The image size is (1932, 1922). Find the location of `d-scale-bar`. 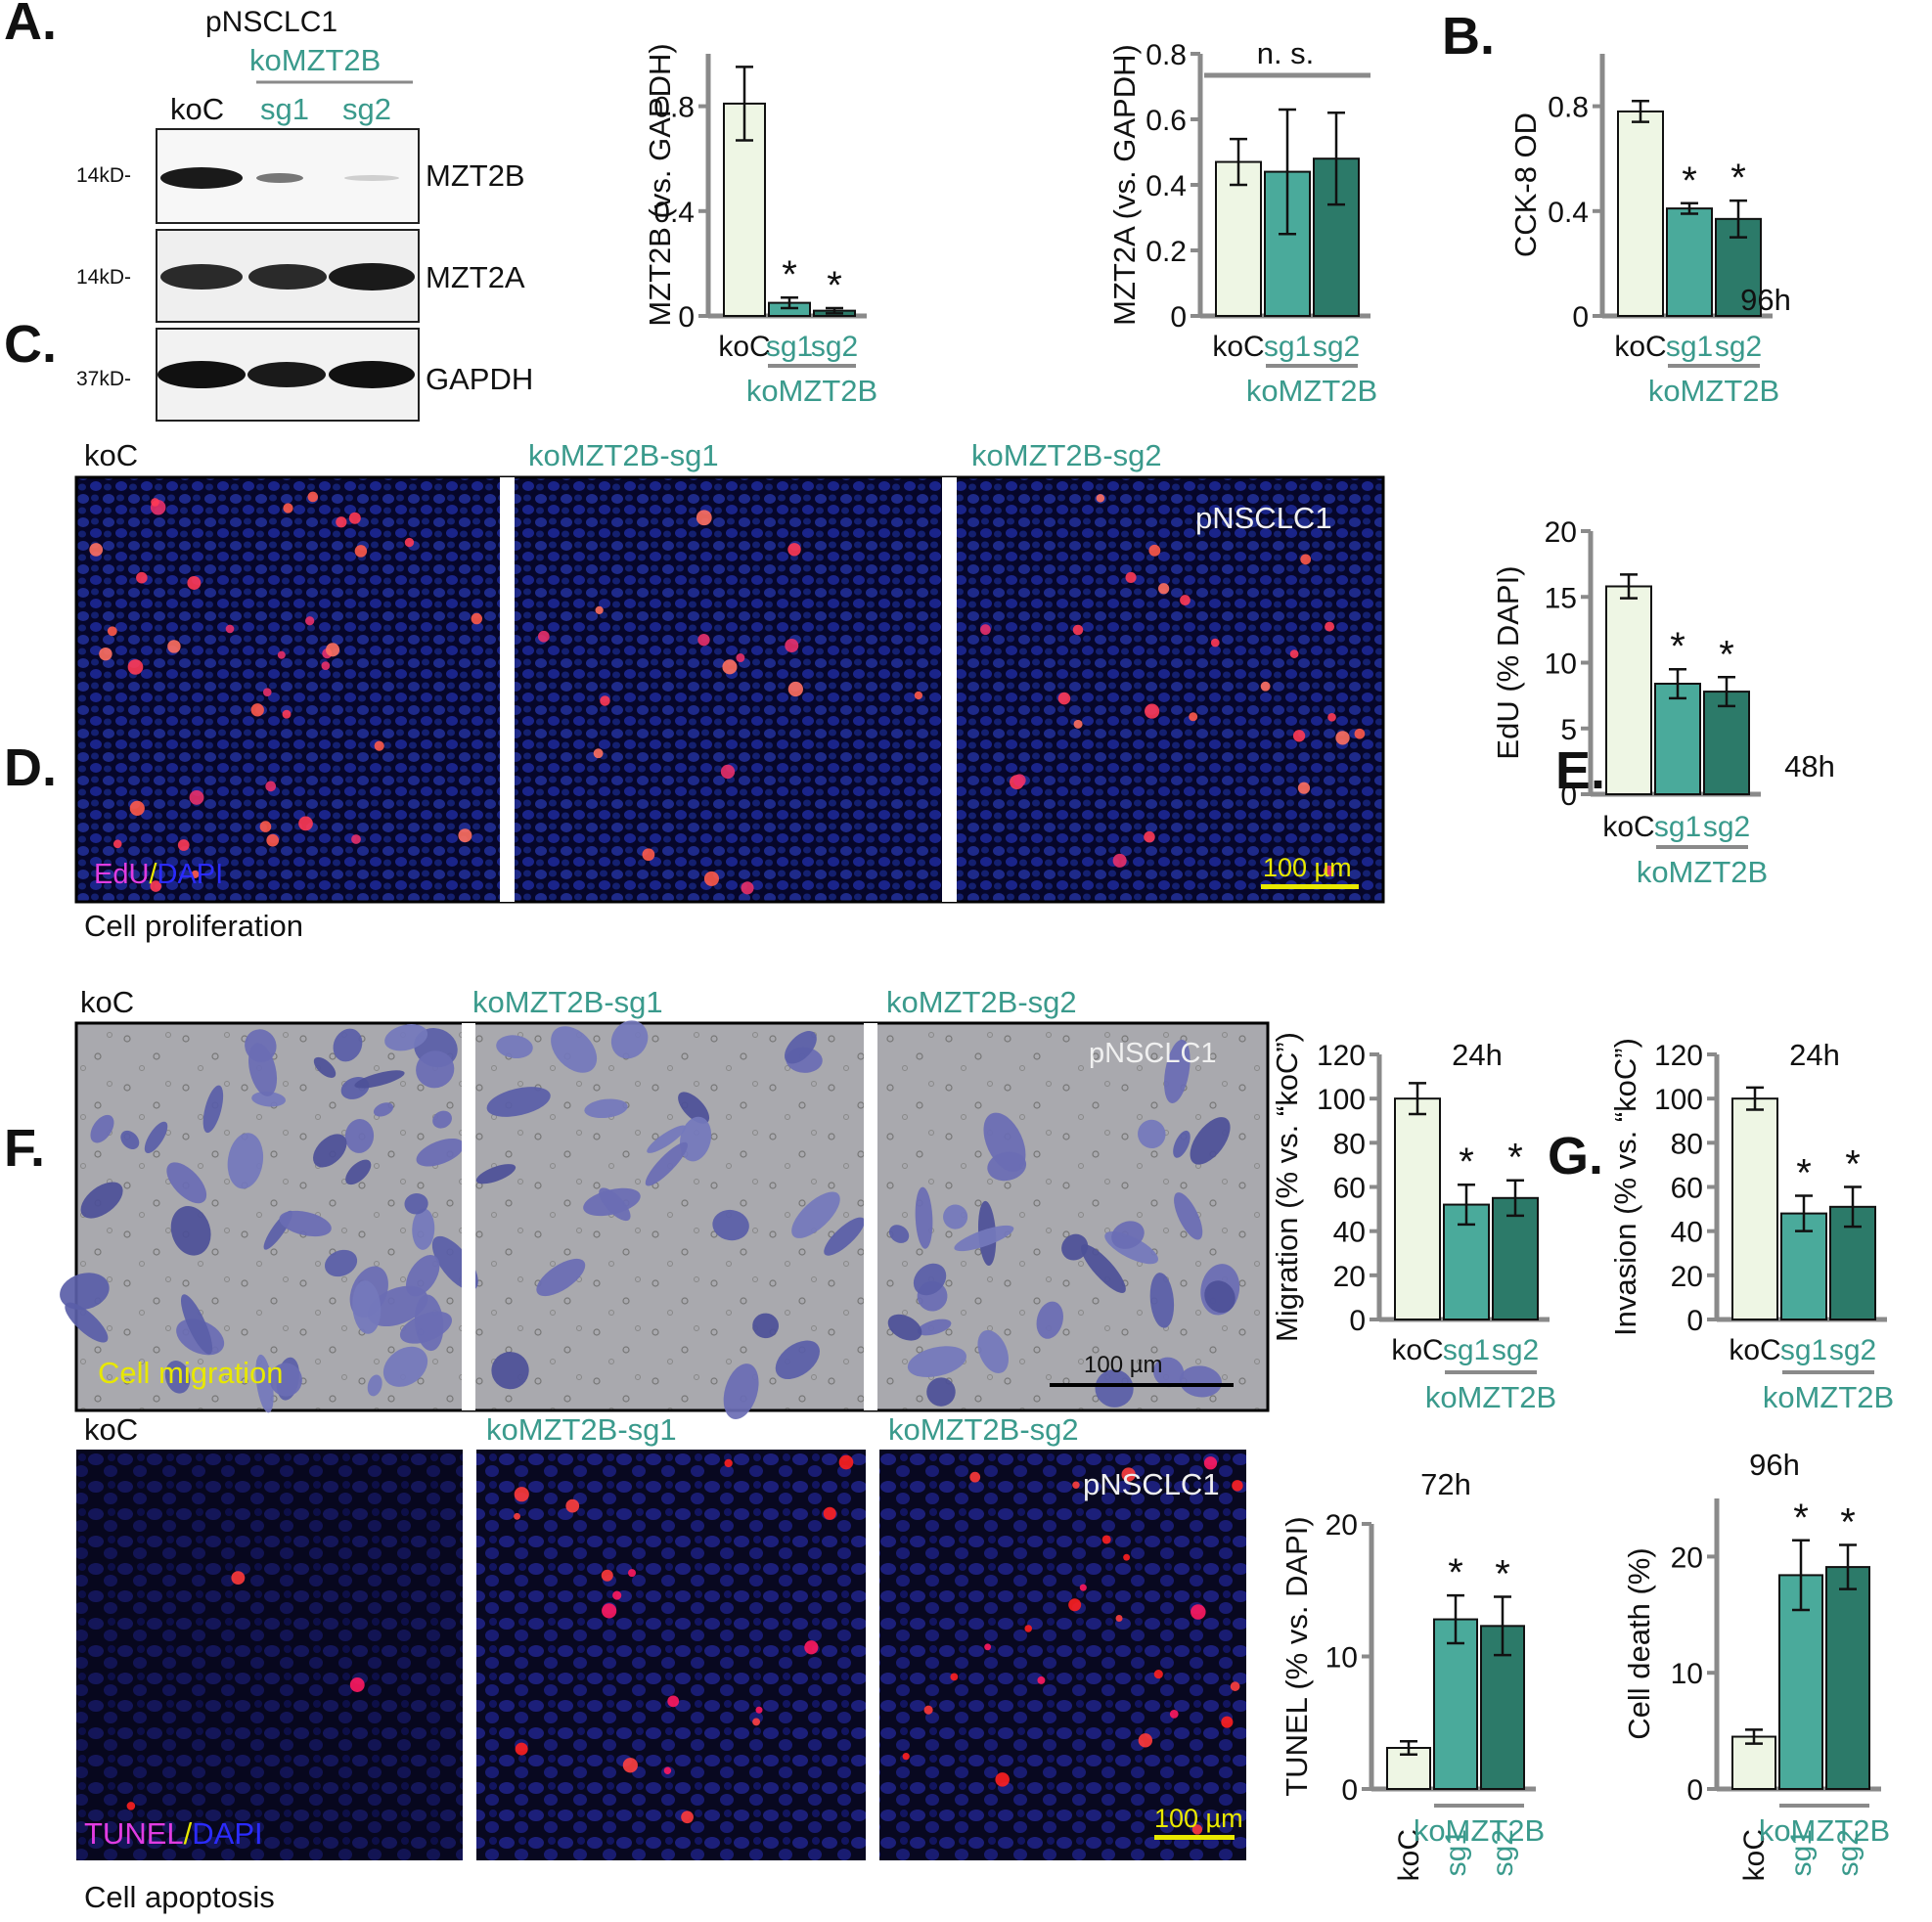

d-scale-bar is located at coordinates (1142, 1385).